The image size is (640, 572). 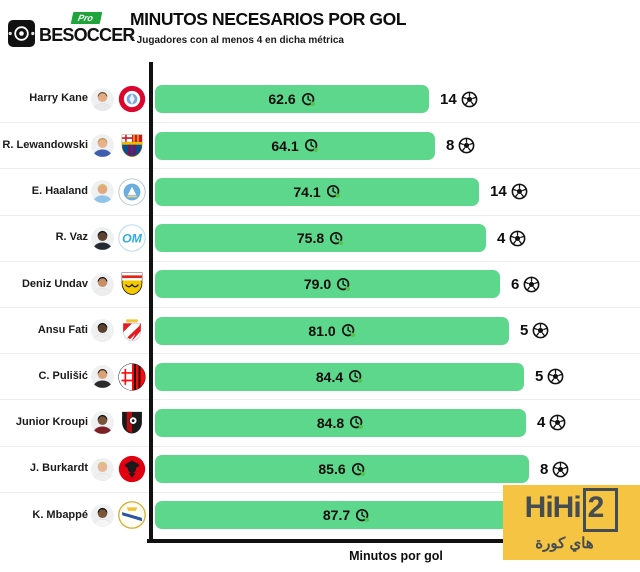 I want to click on bar-value: 81.0, so click(x=322, y=330).